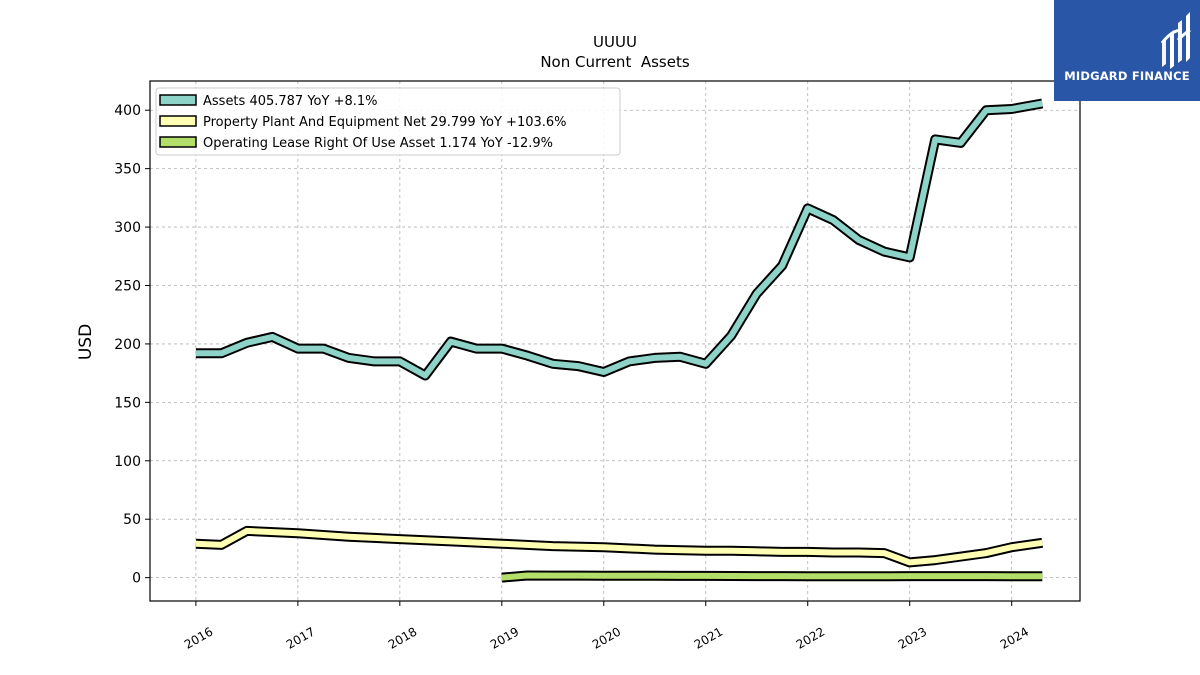 This screenshot has height=675, width=1200. What do you see at coordinates (606, 637) in the screenshot?
I see `x-tick-label: 2020` at bounding box center [606, 637].